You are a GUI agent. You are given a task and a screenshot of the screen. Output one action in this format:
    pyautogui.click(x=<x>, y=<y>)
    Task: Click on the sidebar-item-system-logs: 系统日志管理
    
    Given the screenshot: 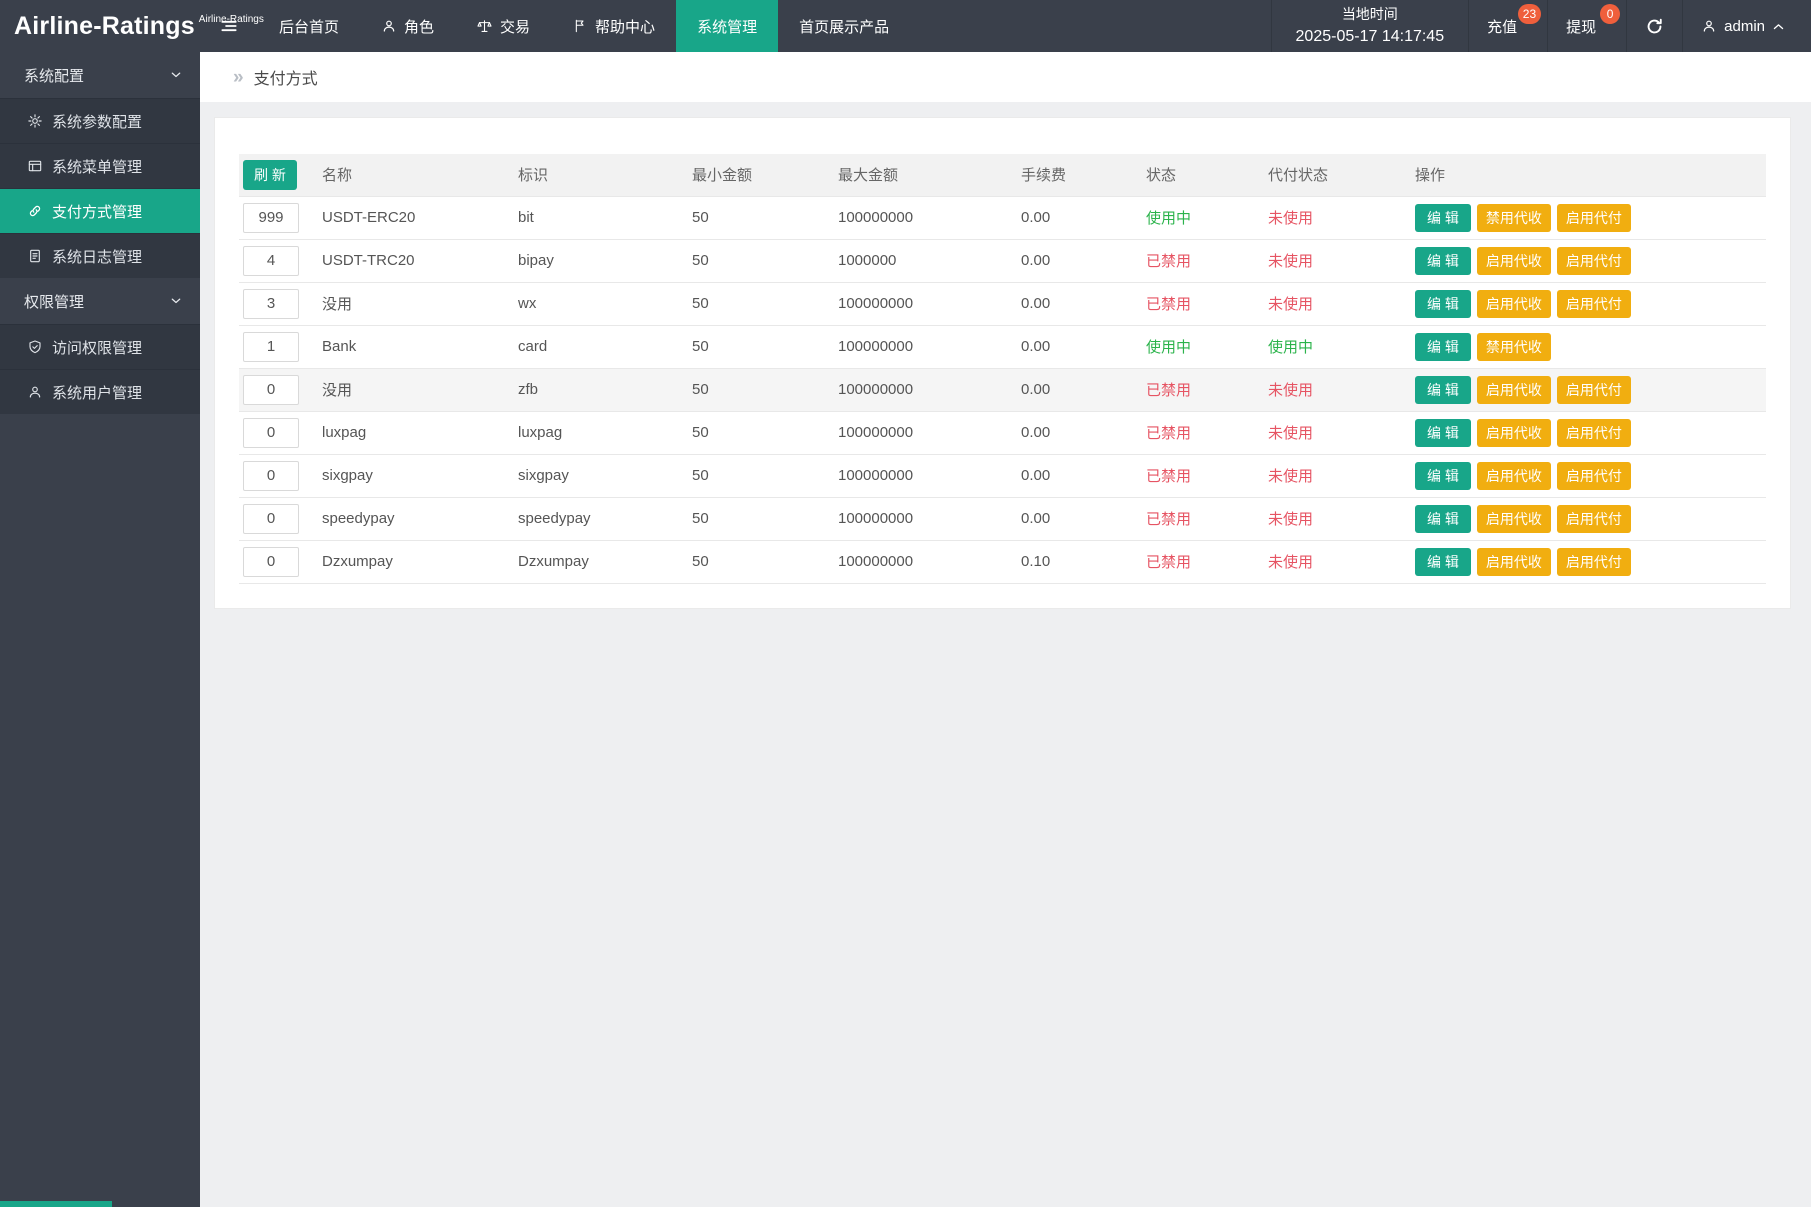 What is the action you would take?
    pyautogui.click(x=100, y=255)
    